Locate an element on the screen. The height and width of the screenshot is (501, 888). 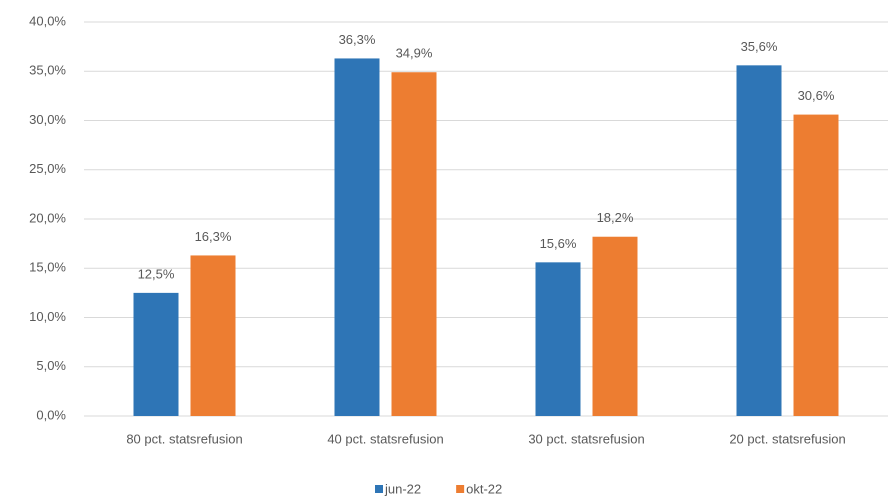
y-tick-label: 40,0% is located at coordinates (47, 20).